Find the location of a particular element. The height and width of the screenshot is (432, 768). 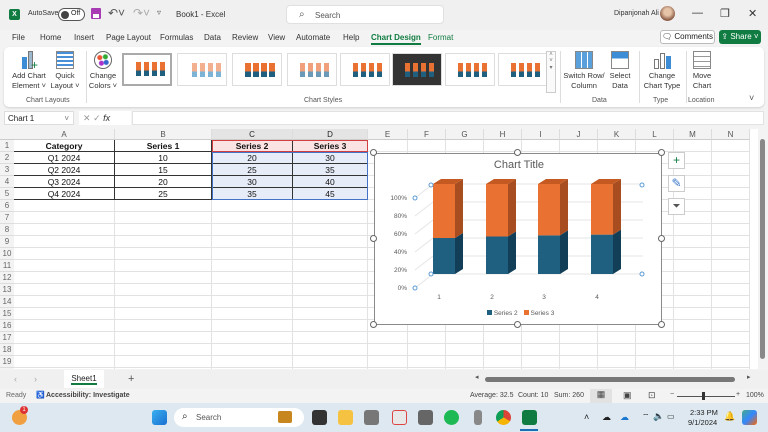

cell-m13 is located at coordinates (693, 290).